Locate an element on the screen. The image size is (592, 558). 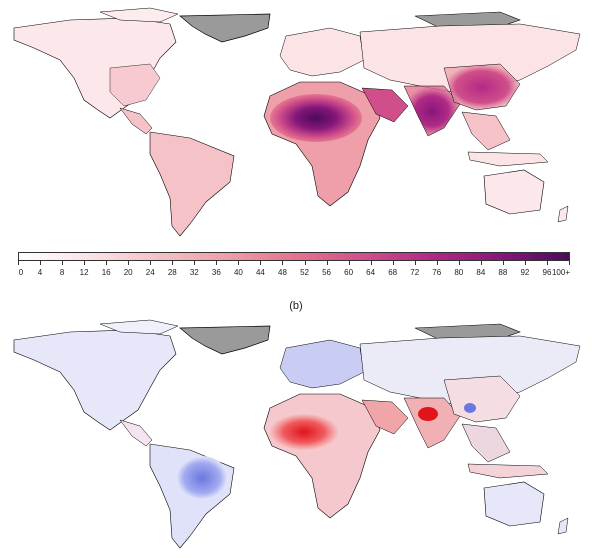
new-zealand-b is located at coordinates (563, 526).